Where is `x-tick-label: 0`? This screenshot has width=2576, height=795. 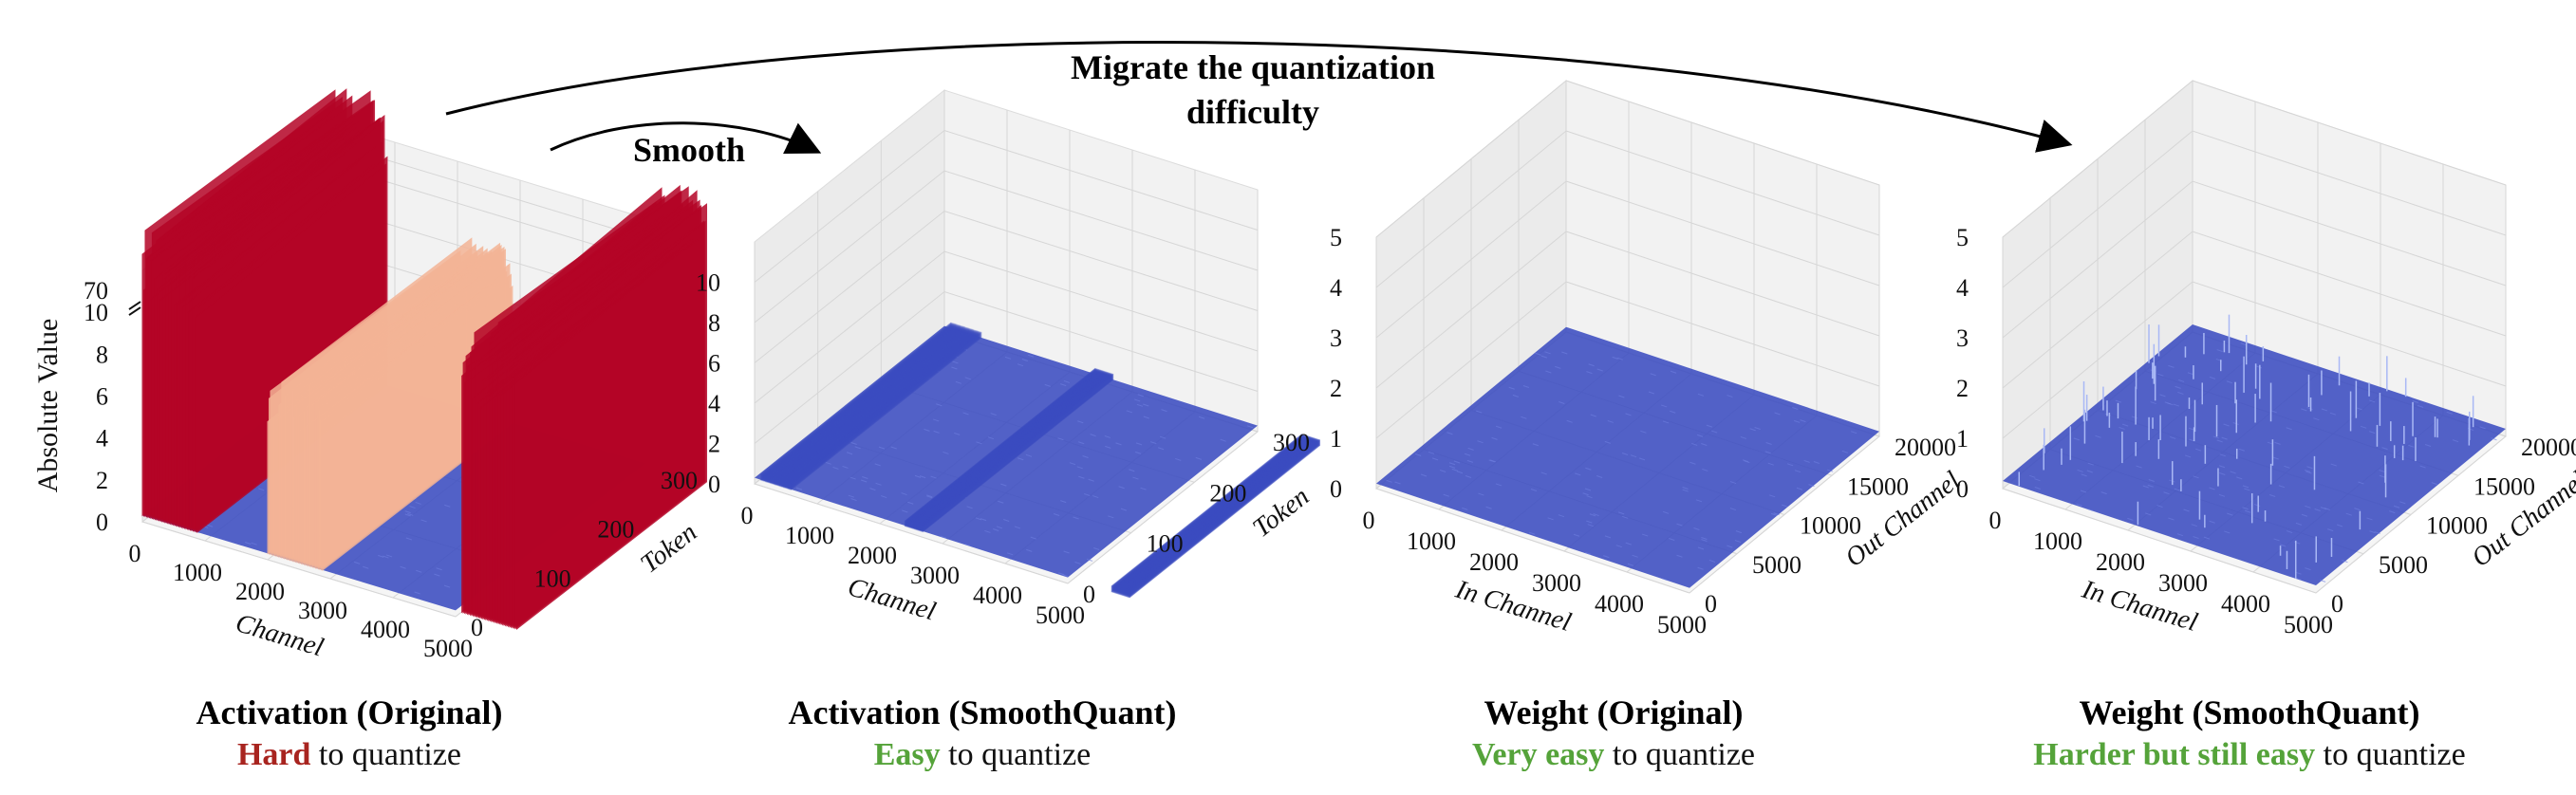 x-tick-label: 0 is located at coordinates (1995, 520).